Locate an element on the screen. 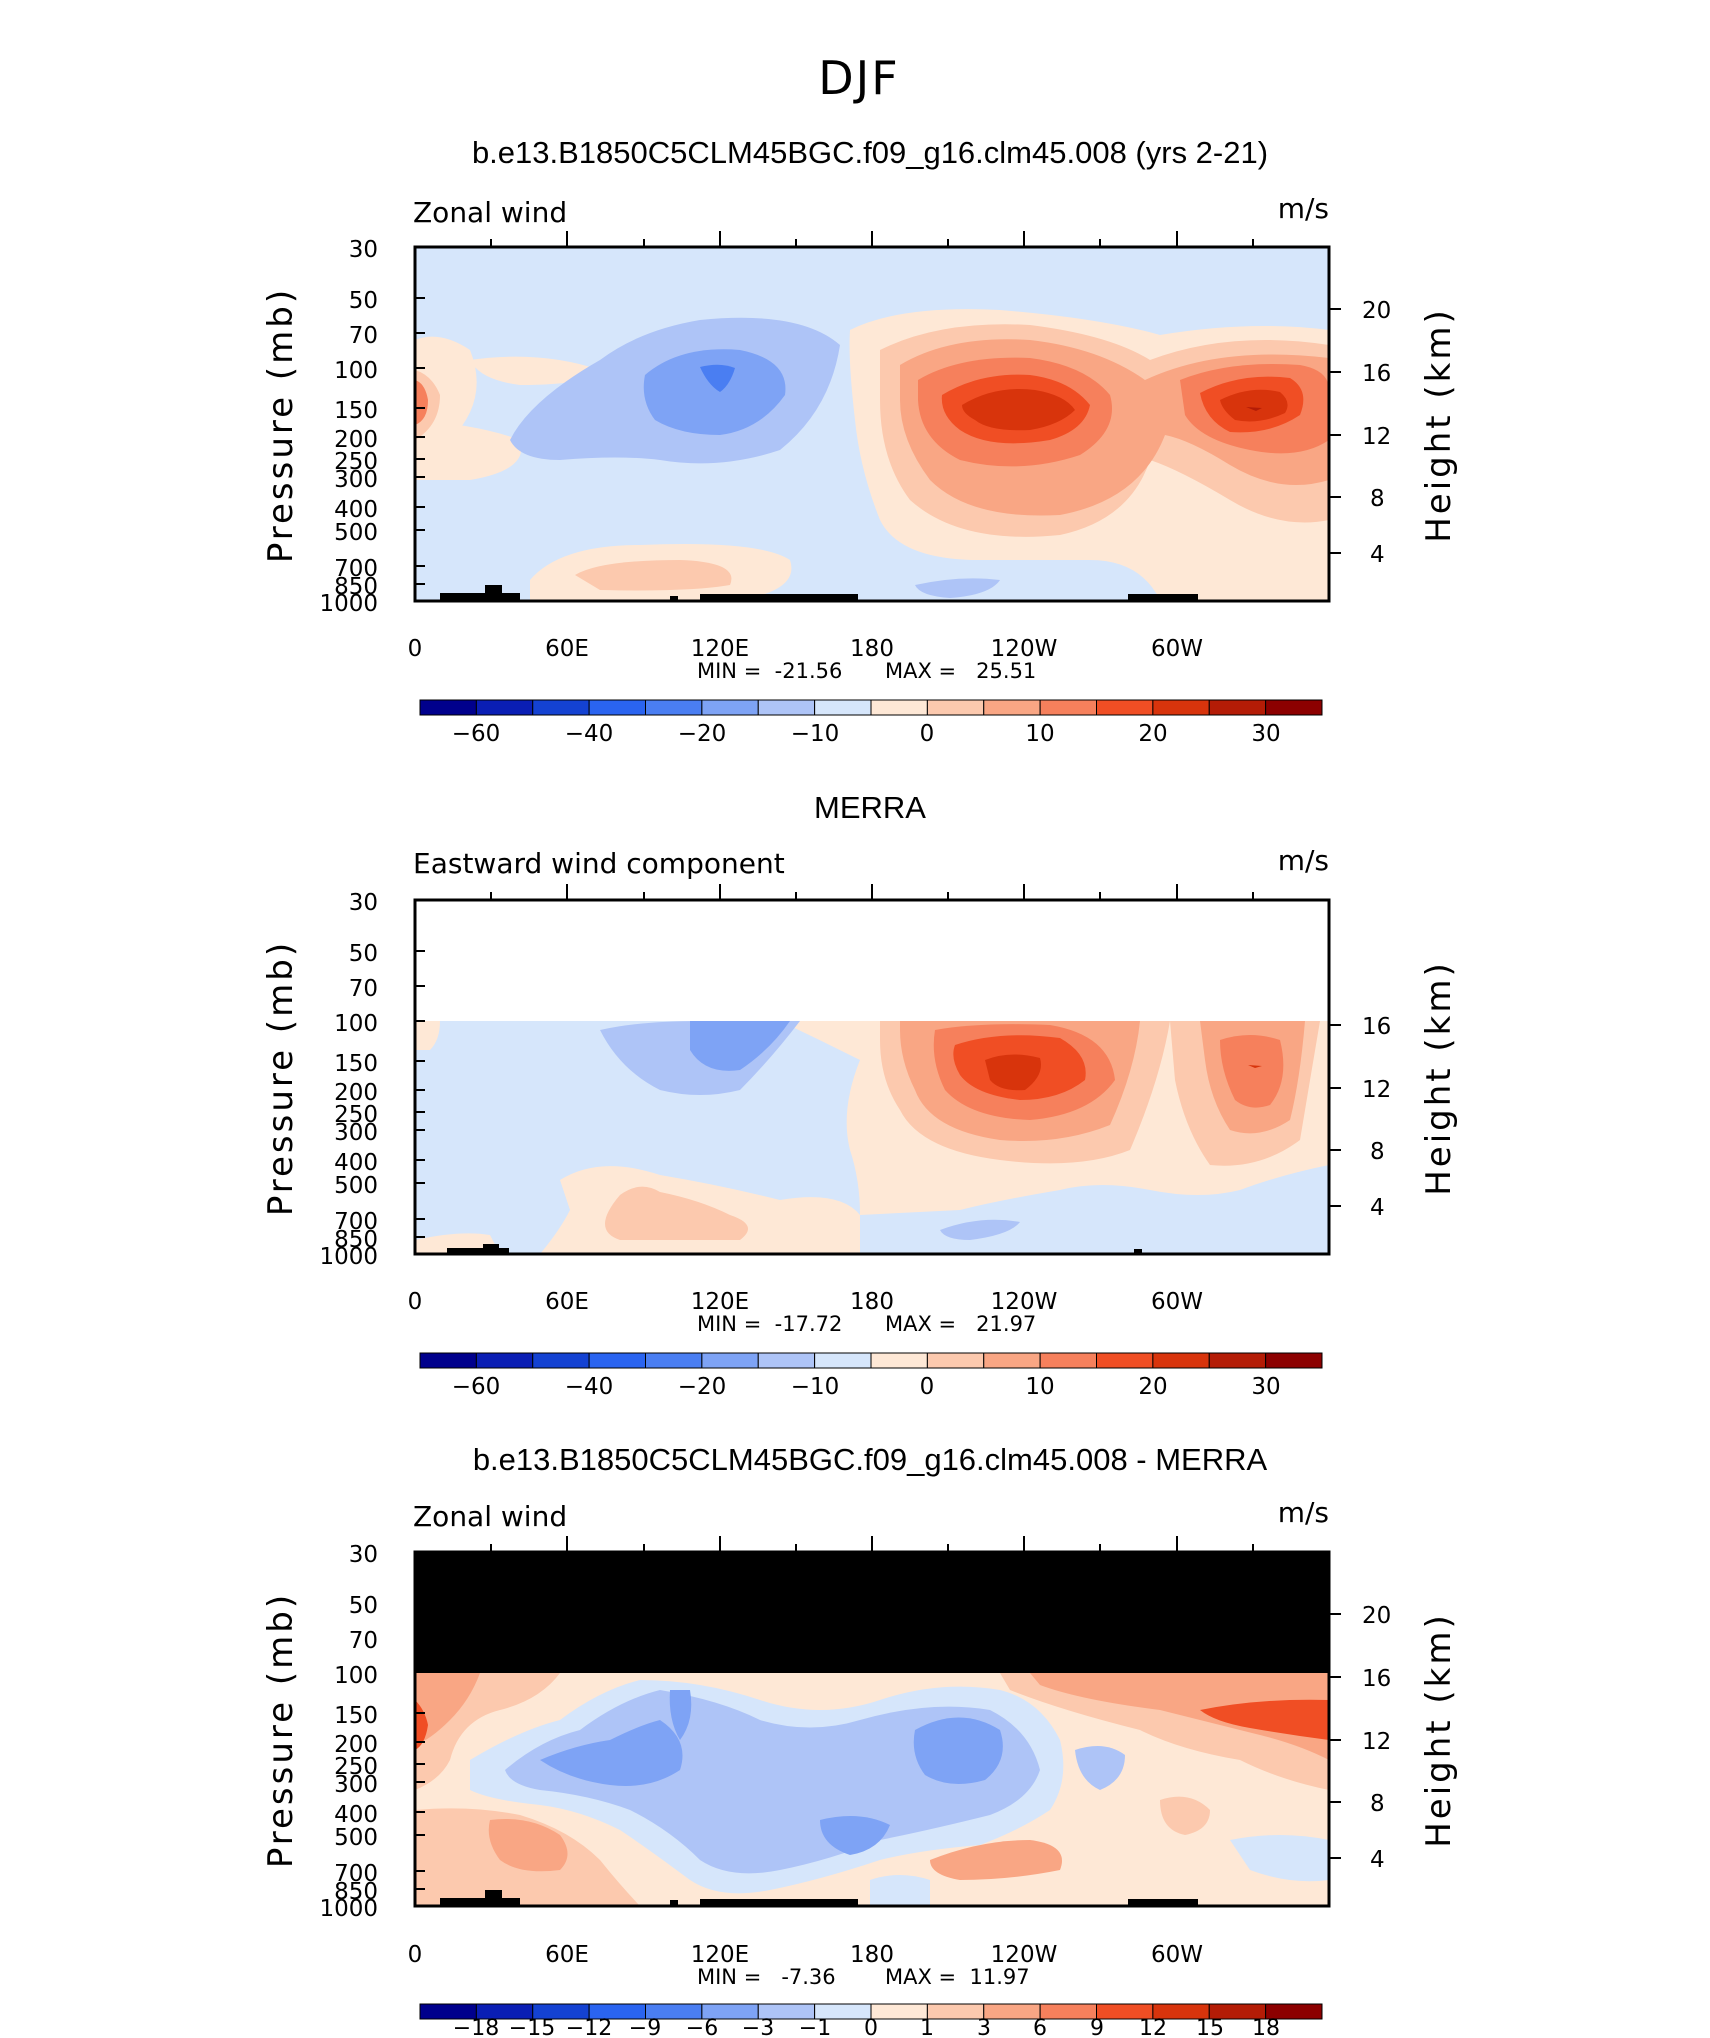 This screenshot has width=1710, height=2038. topography is located at coordinates (819, 1898).